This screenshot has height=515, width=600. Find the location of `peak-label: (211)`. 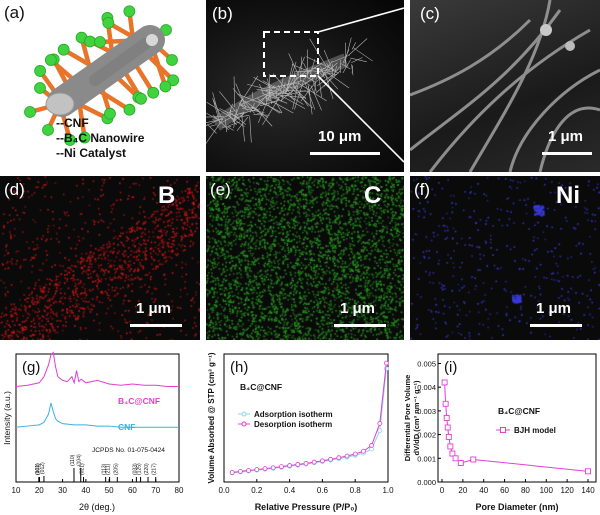

peak-label: (211) is located at coordinates (109, 469).